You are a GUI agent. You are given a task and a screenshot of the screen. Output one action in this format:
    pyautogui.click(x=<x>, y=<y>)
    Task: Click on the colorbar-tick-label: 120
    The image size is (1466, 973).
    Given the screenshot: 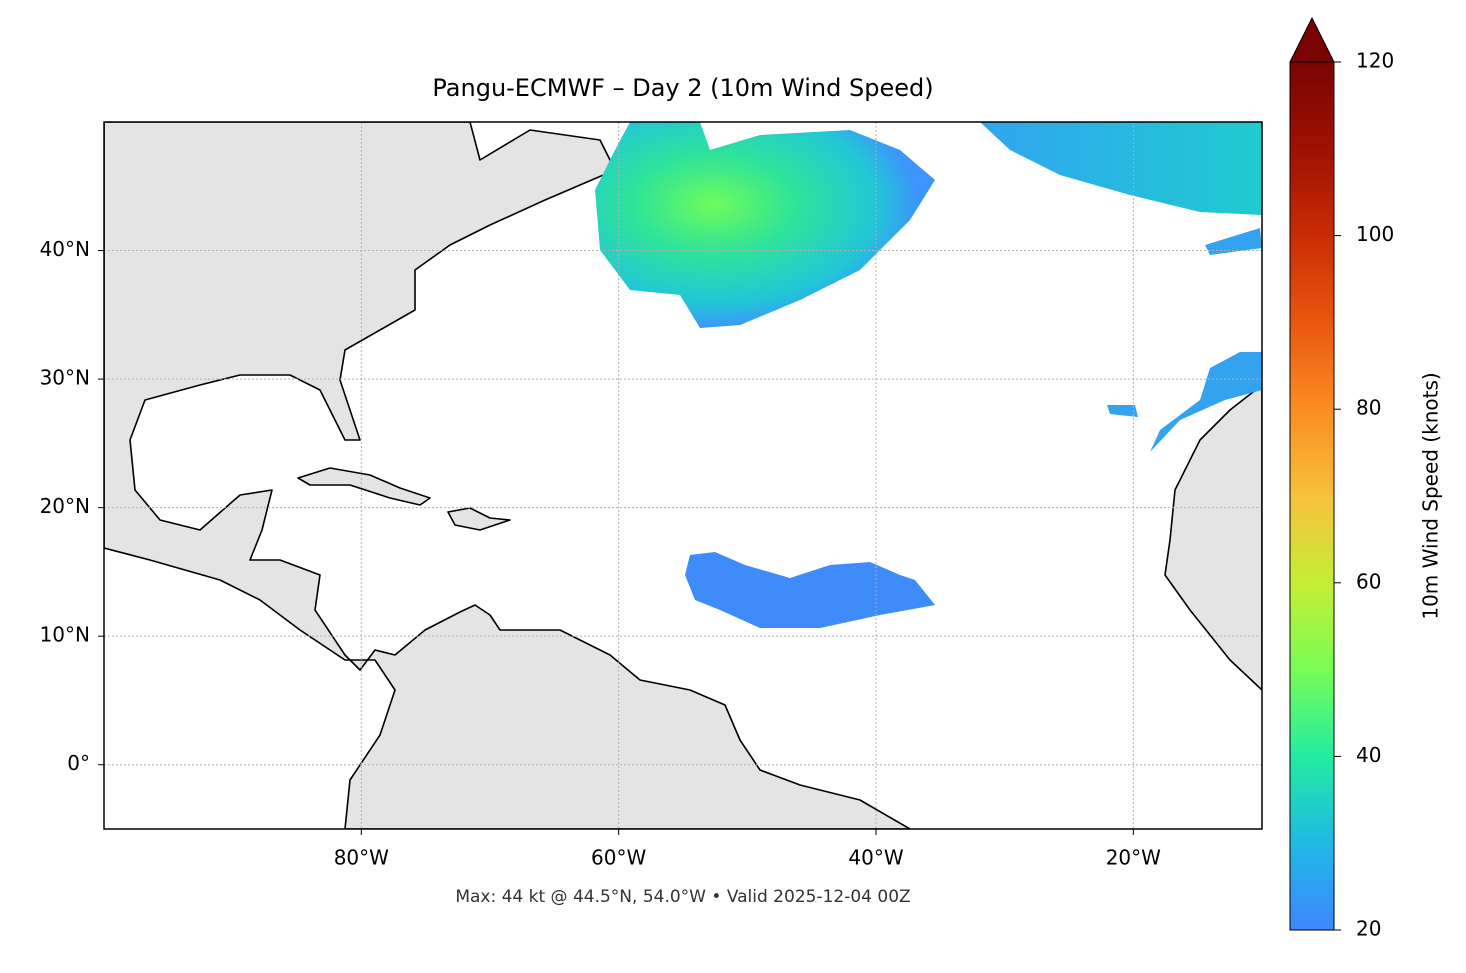 What is the action you would take?
    pyautogui.click(x=1375, y=61)
    